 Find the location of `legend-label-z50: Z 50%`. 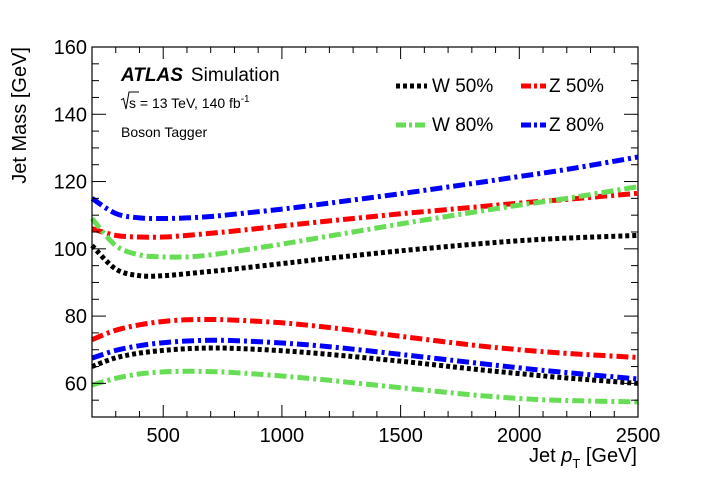

legend-label-z50: Z 50% is located at coordinates (576, 86).